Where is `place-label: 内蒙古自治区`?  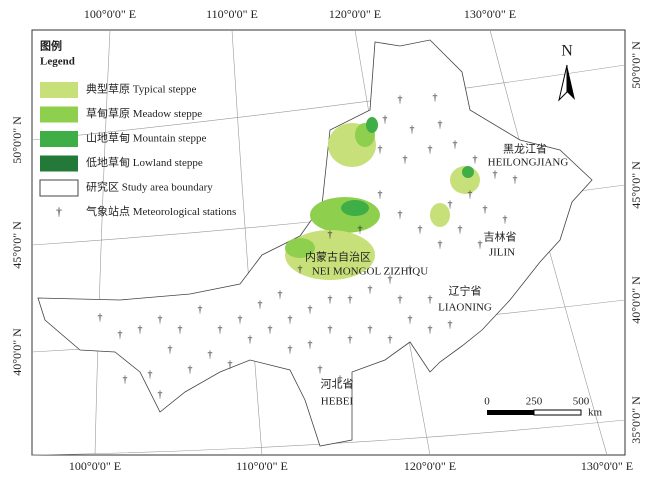 place-label: 内蒙古自治区 is located at coordinates (338, 257).